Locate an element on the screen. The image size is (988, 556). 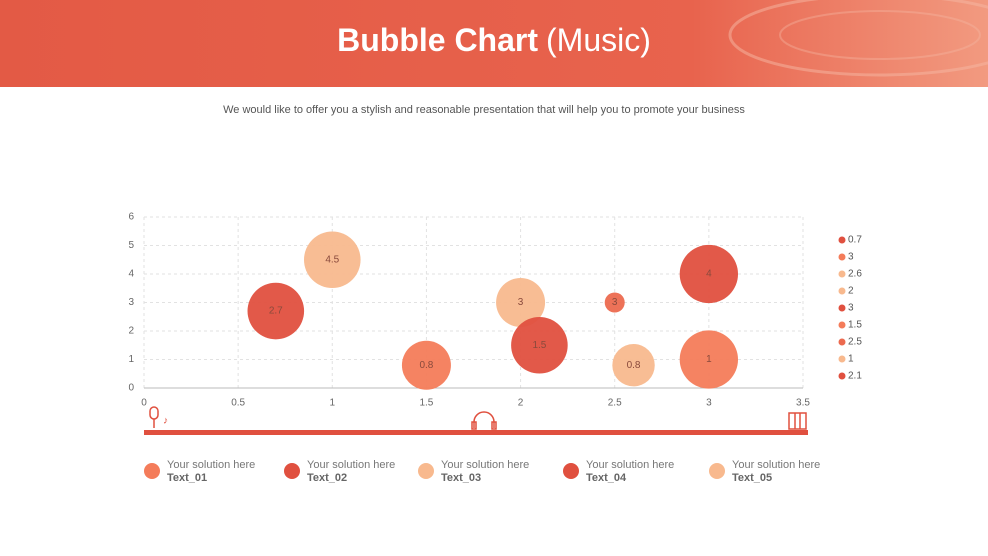
x-tick-label: 2.5 is located at coordinates (615, 403).